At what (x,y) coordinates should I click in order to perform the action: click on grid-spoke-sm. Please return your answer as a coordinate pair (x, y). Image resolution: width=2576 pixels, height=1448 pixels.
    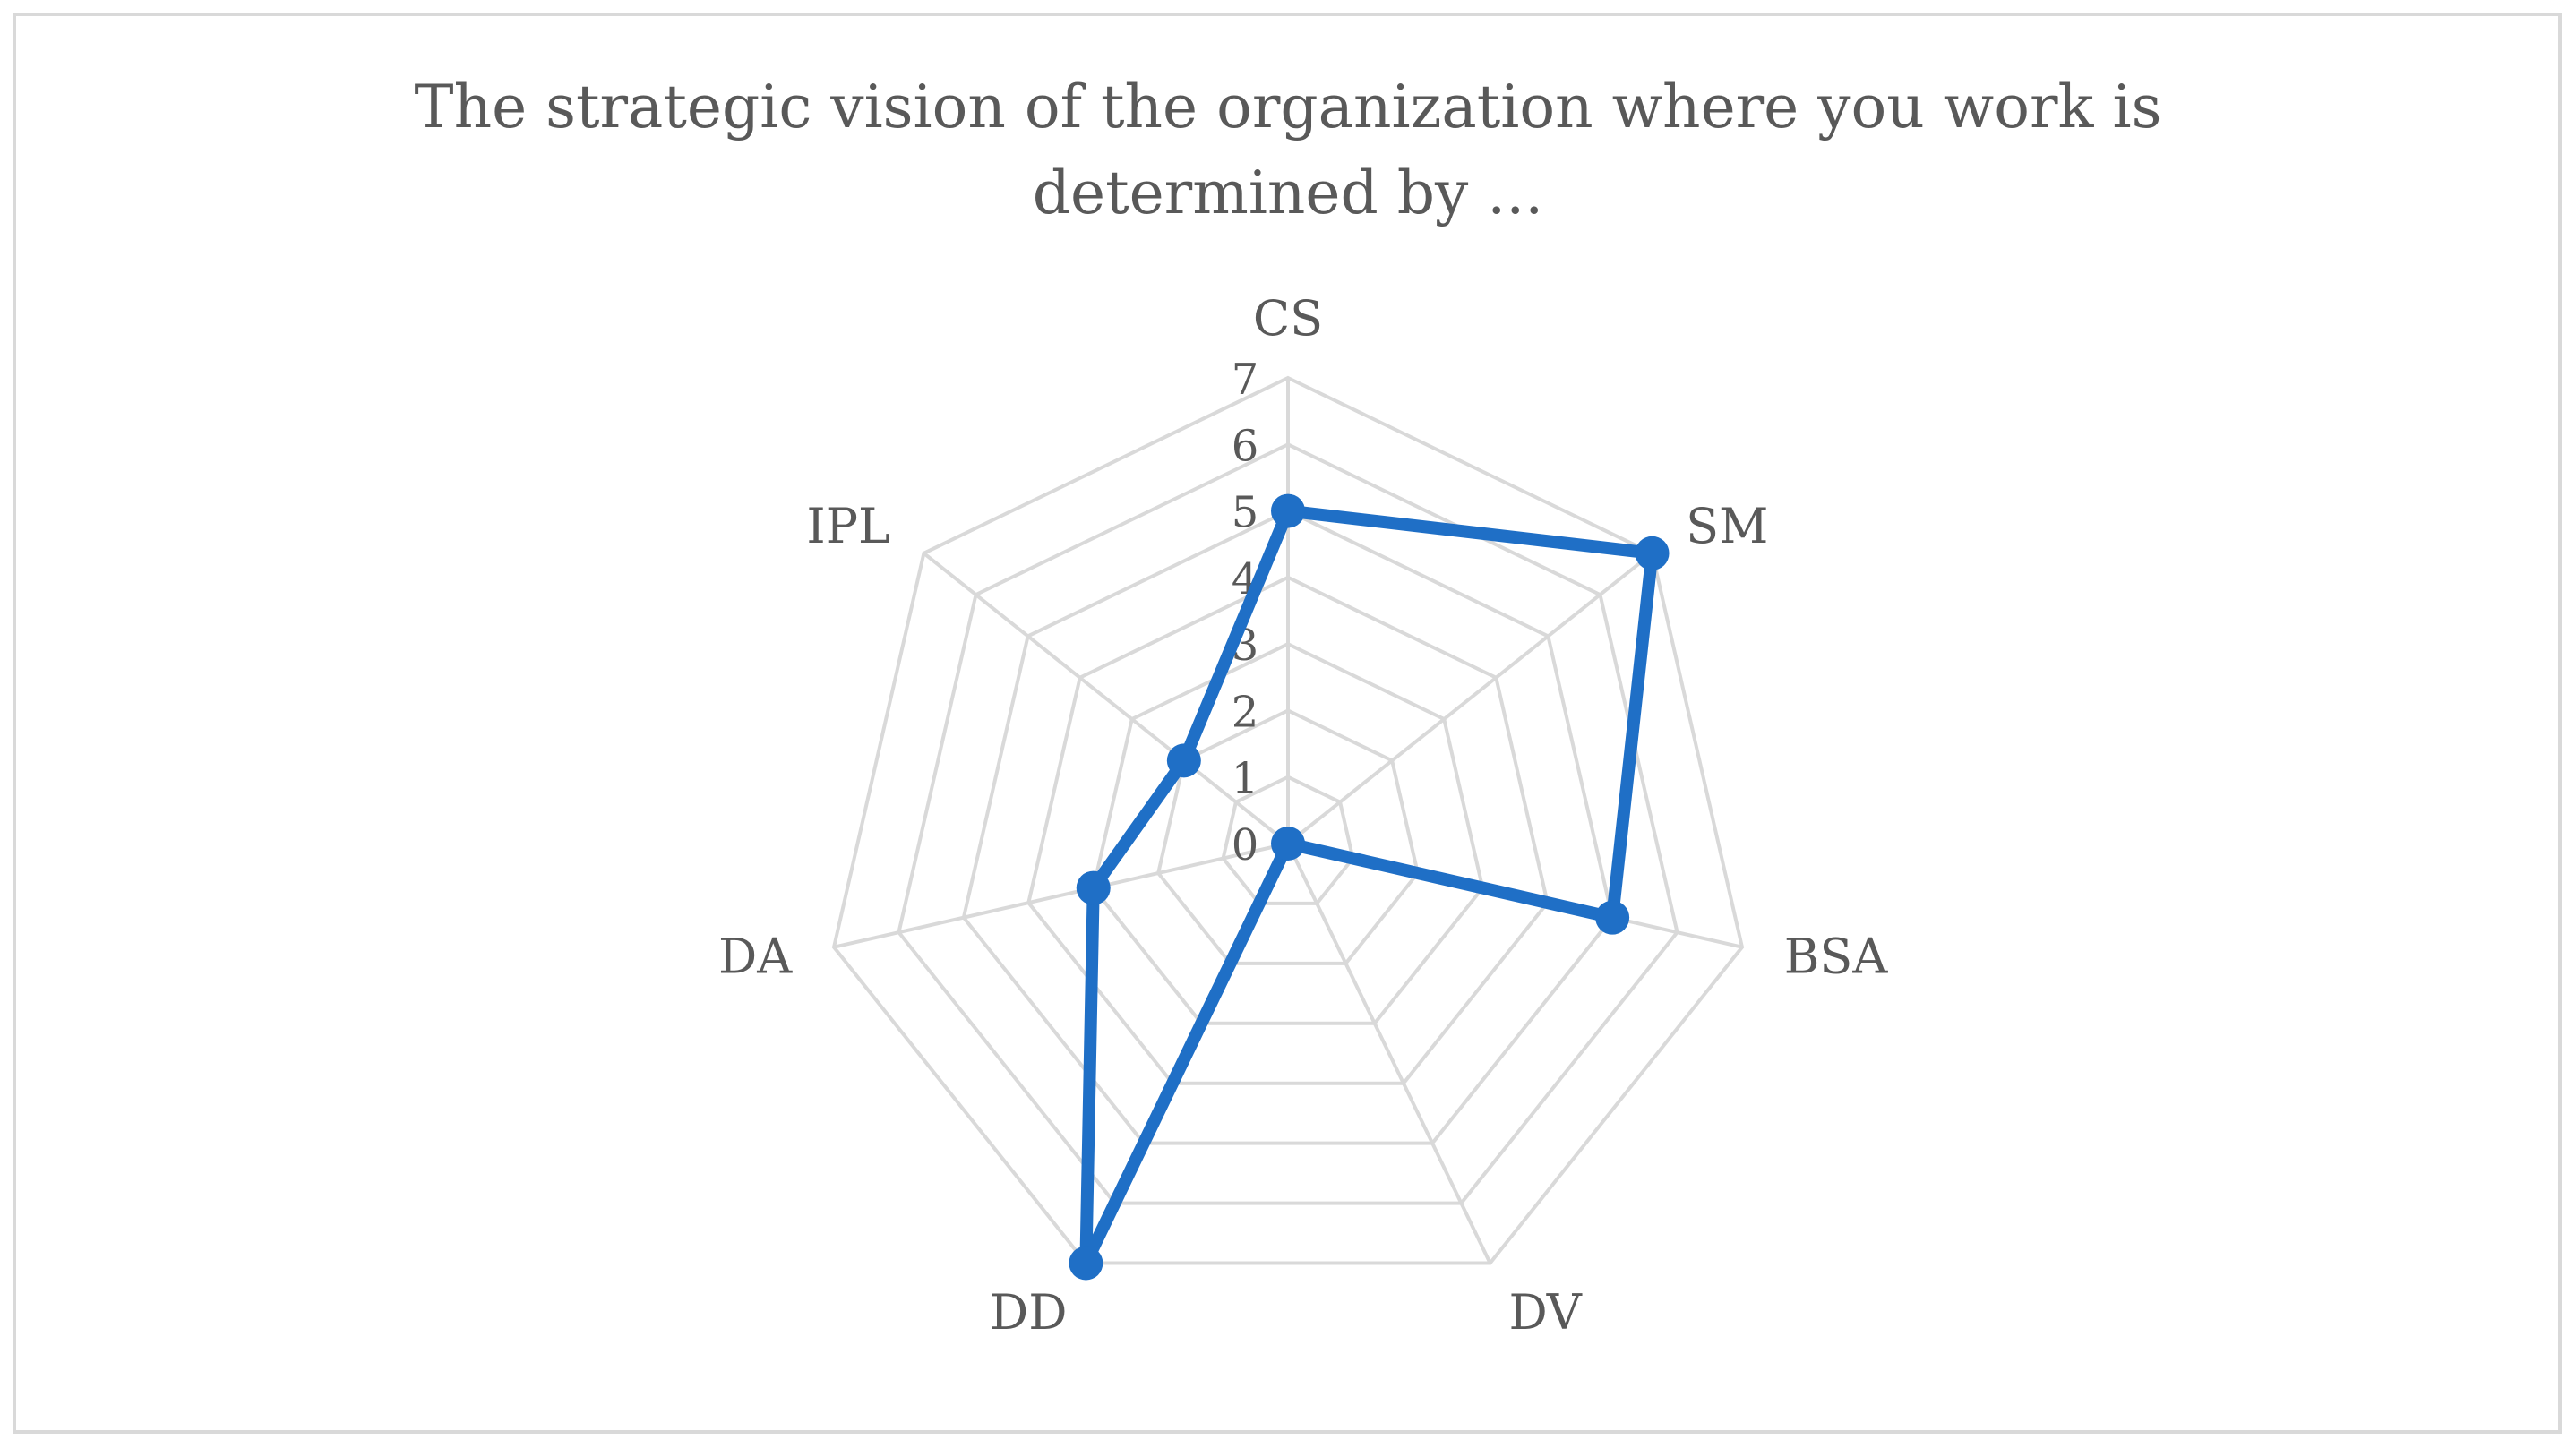
    Looking at the image, I should click on (1469, 698).